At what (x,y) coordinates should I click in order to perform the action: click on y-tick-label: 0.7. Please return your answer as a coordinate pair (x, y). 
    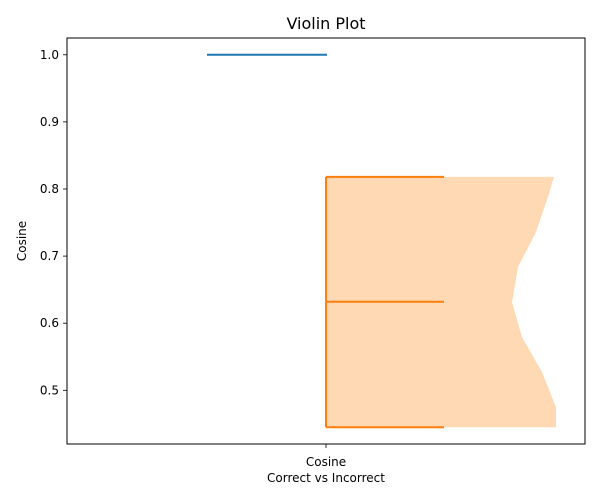
    Looking at the image, I should click on (49, 256).